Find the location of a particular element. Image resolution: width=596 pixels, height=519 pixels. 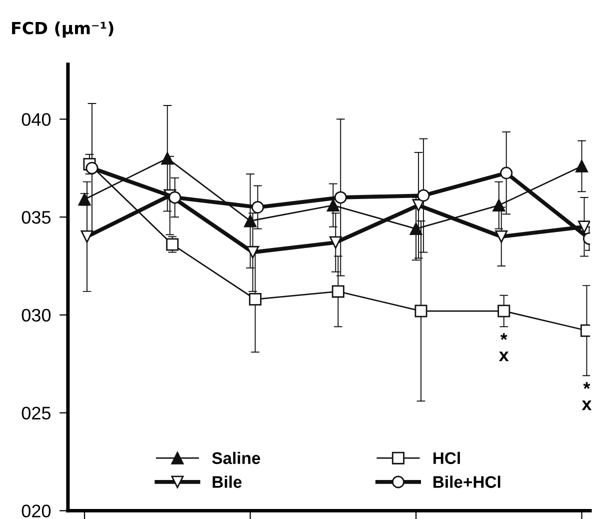

y-axis-title: FCD (µm⁻¹) is located at coordinates (63, 29).